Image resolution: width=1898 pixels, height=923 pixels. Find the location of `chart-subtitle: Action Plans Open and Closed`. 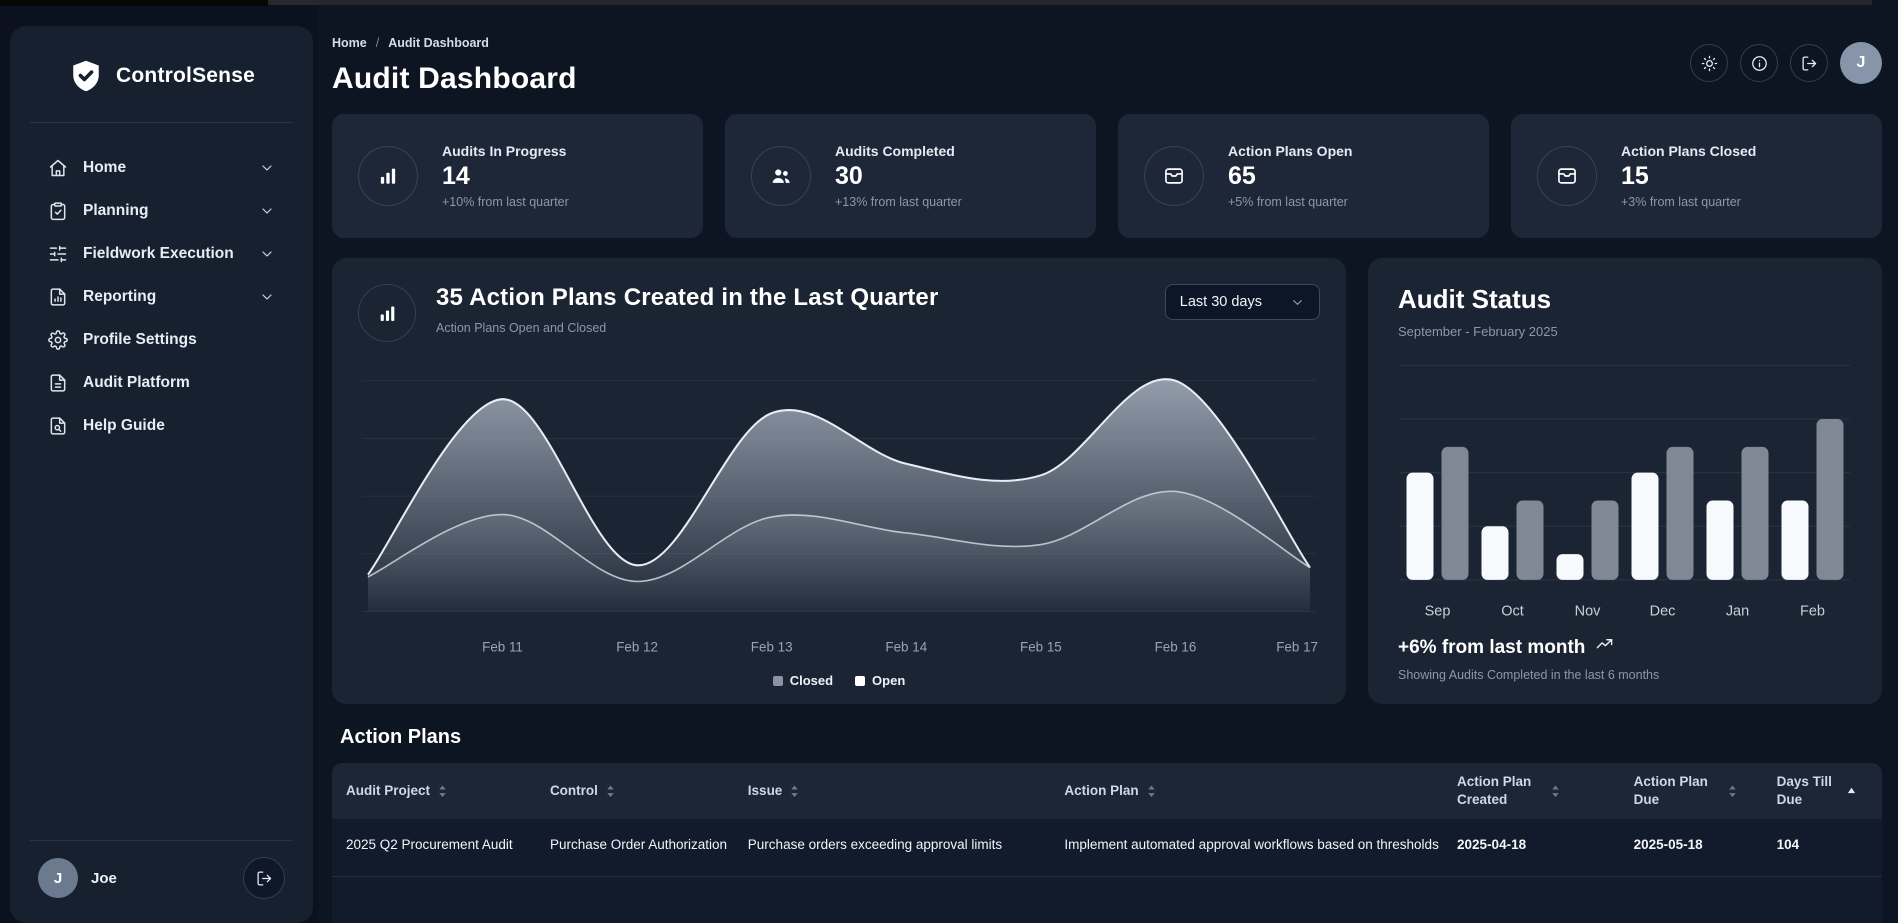

chart-subtitle: Action Plans Open and Closed is located at coordinates (521, 328).